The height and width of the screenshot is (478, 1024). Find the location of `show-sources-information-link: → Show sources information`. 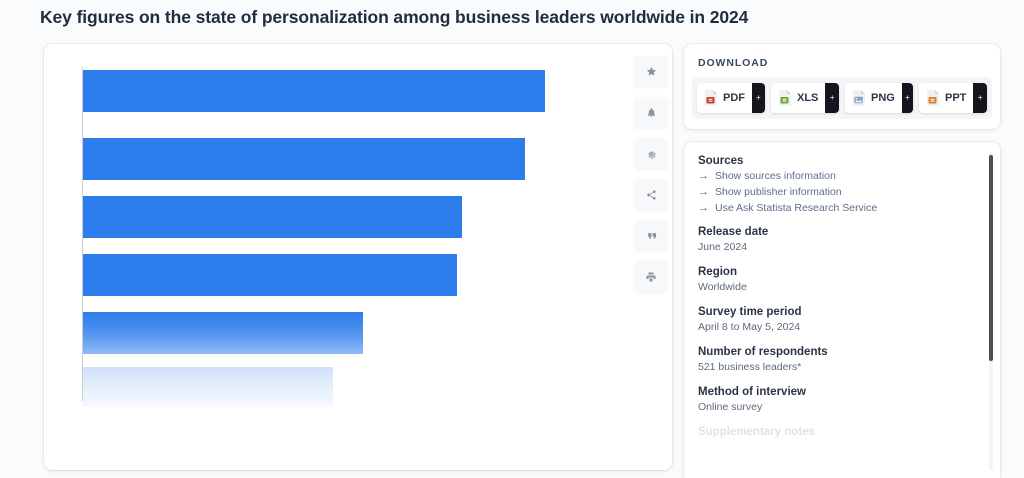

show-sources-information-link: → Show sources information is located at coordinates (837, 176).